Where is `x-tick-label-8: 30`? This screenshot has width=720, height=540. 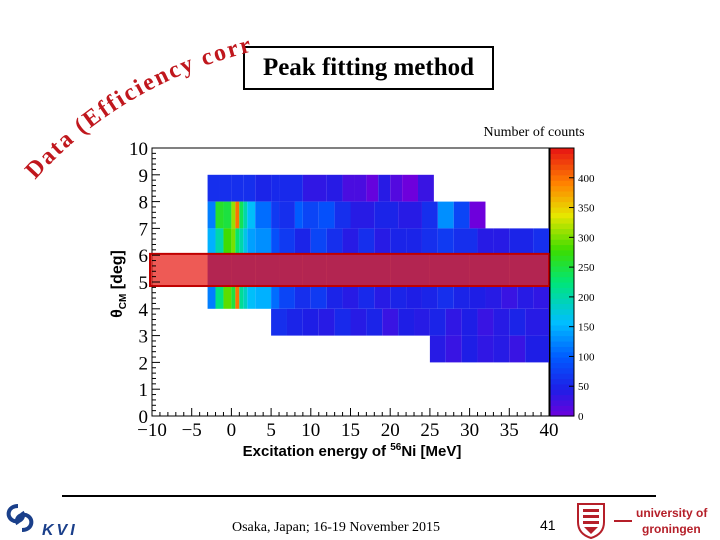 x-tick-label-8: 30 is located at coordinates (469, 430).